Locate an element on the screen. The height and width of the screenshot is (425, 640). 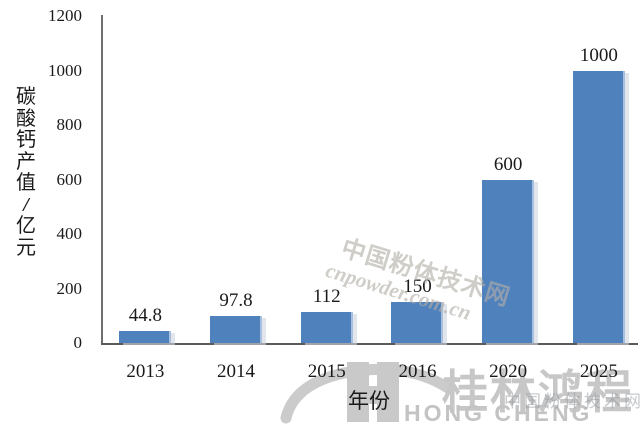
data-label: 600 is located at coordinates (508, 164).